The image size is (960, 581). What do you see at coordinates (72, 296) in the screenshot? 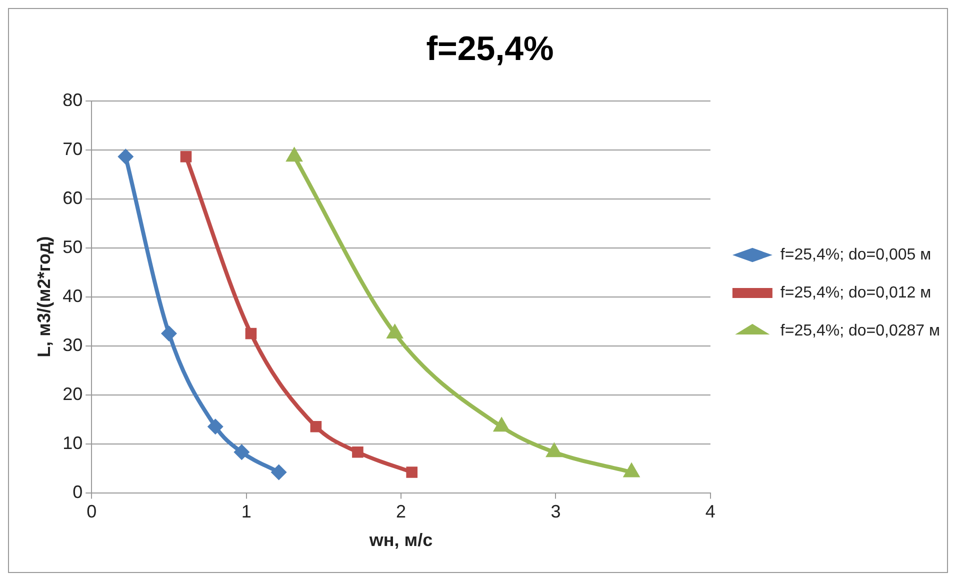
I see `y-tick-label: 40` at bounding box center [72, 296].